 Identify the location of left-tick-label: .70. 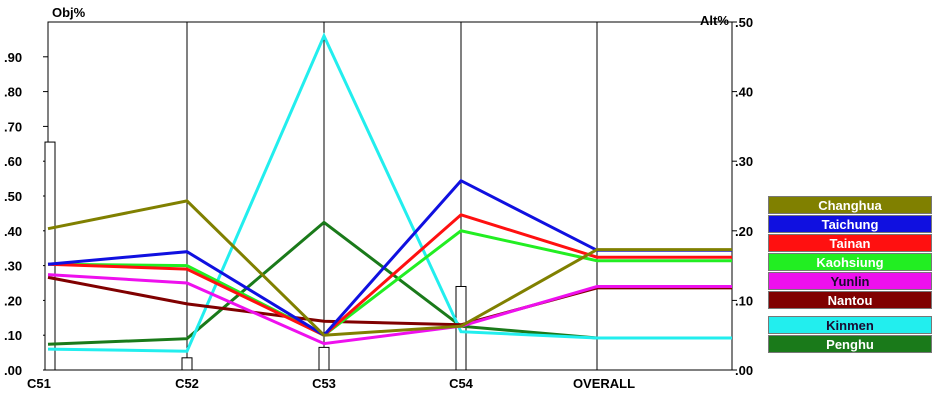
(13, 126).